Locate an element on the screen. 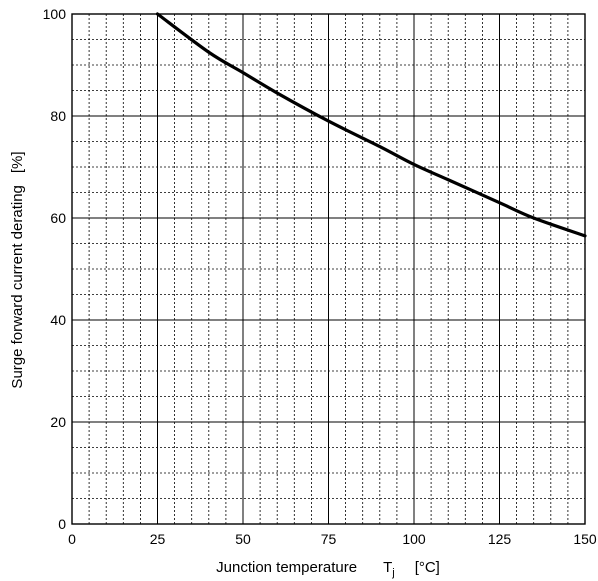 This screenshot has width=598, height=581. y-tick-label: 20 is located at coordinates (58, 422).